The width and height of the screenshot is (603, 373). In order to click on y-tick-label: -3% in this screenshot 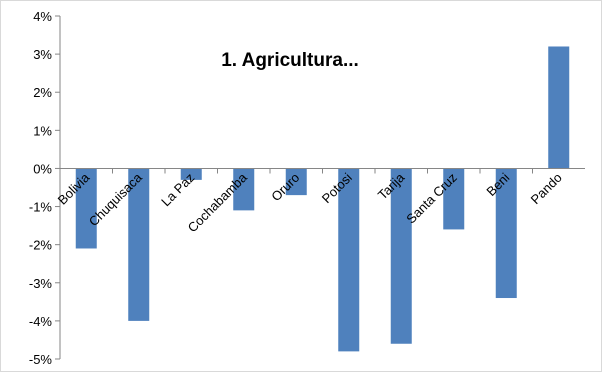, I will do `click(41, 283)`.